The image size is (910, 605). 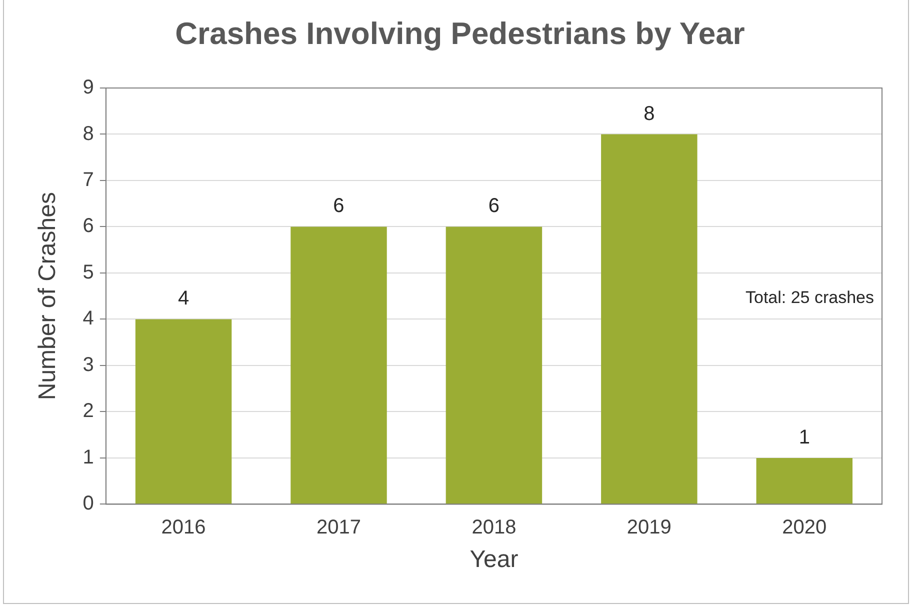 I want to click on x-tick-label: 2018, so click(x=494, y=527).